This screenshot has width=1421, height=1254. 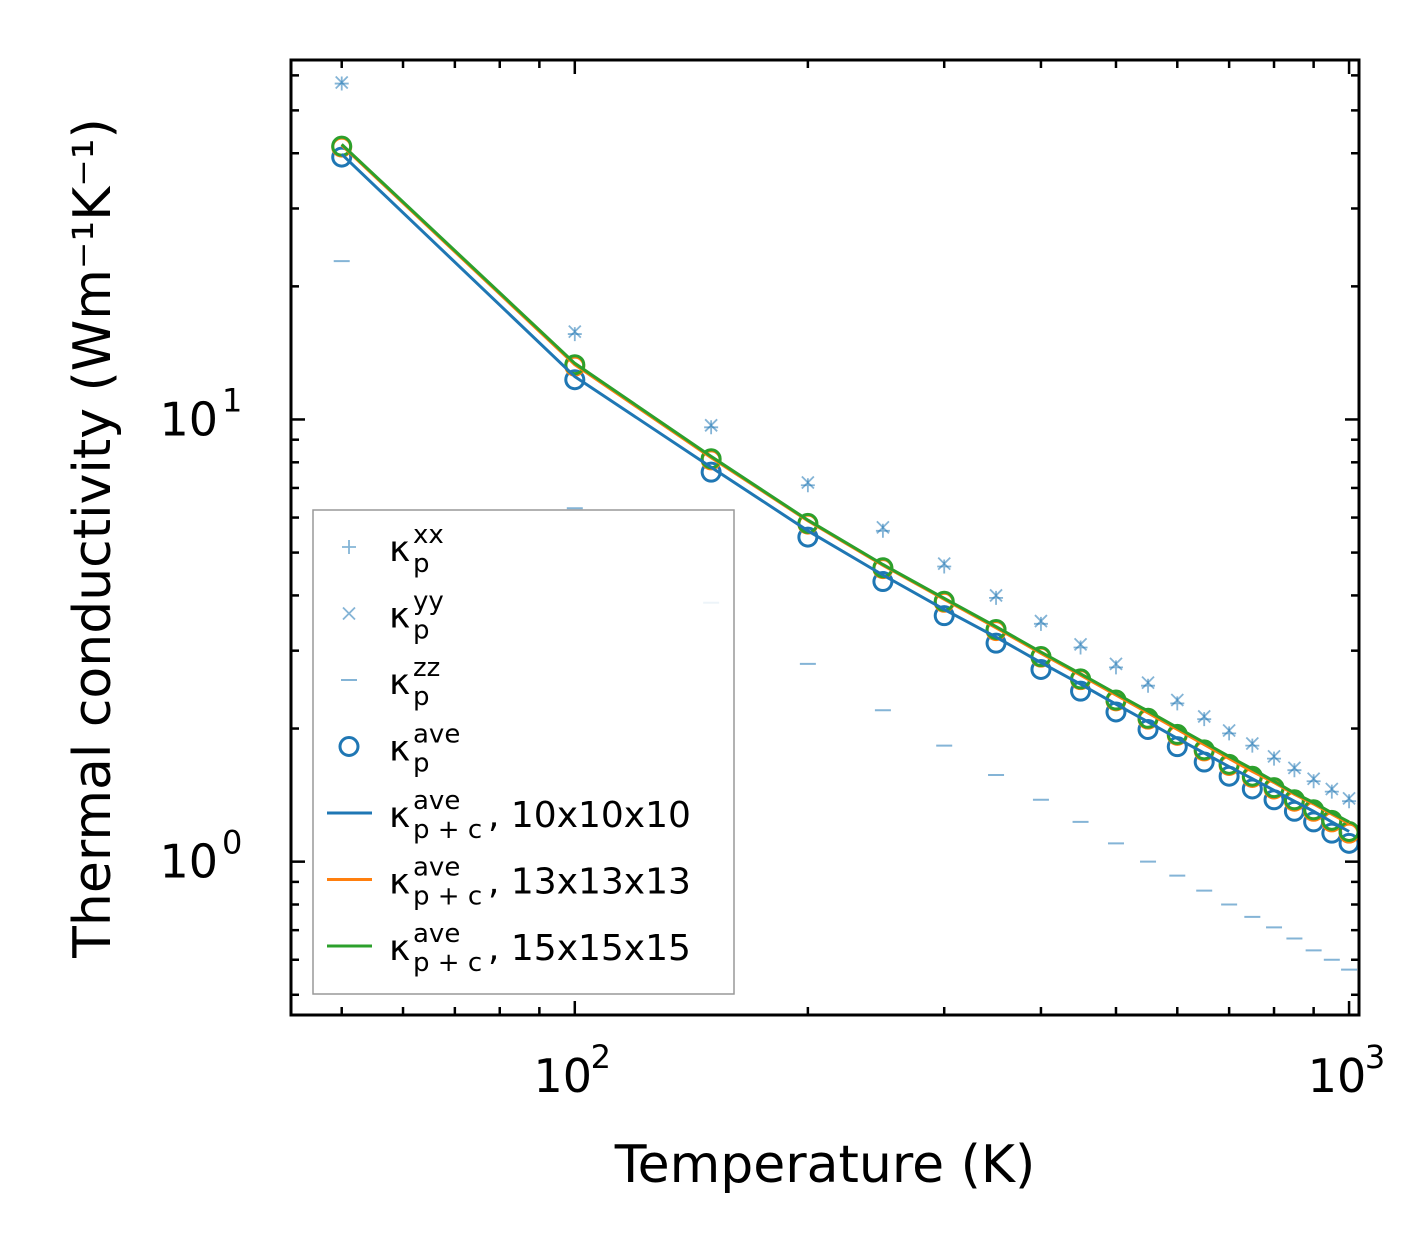 What do you see at coordinates (232, 843) in the screenshot?
I see `y-tick-label-exponent: 0` at bounding box center [232, 843].